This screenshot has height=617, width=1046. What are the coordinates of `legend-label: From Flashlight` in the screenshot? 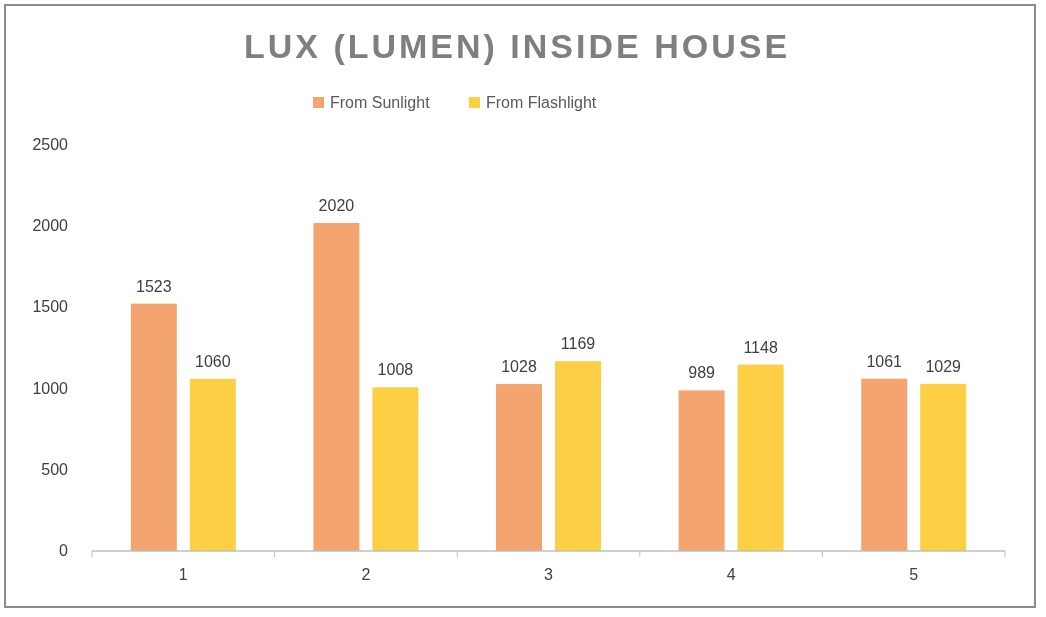 It's located at (541, 102).